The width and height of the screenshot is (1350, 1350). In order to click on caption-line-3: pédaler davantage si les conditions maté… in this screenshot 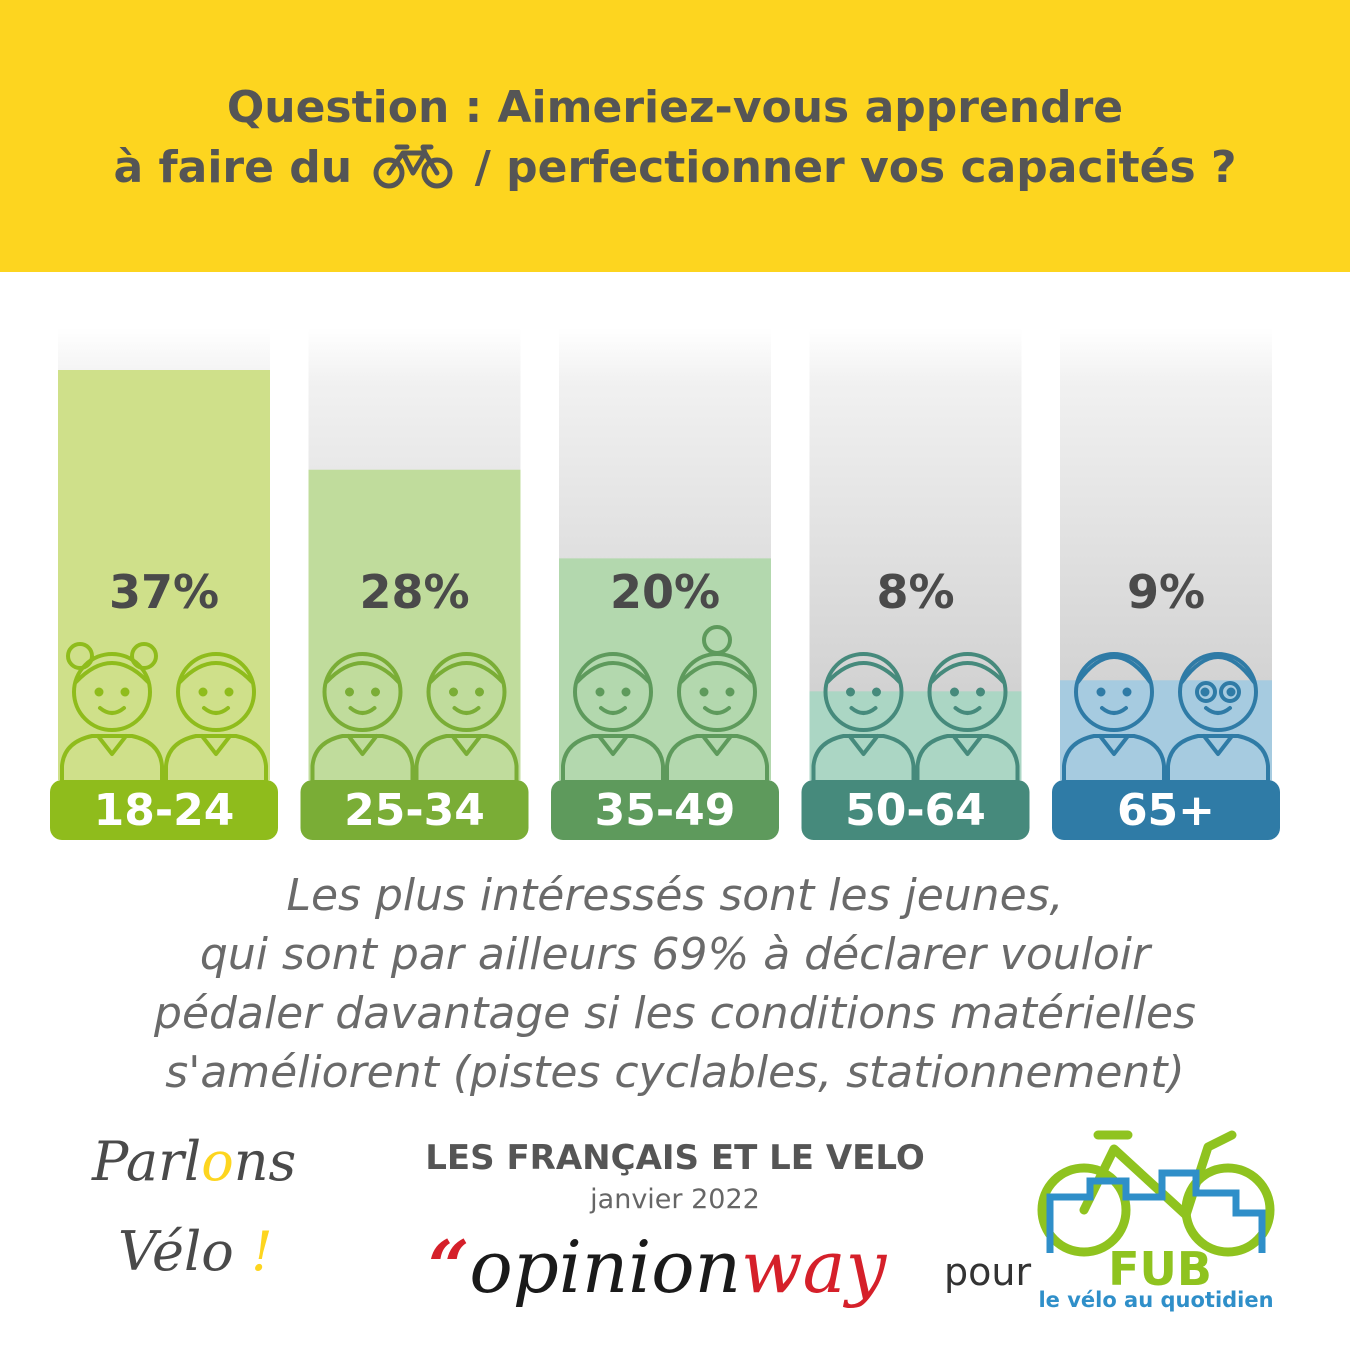, I will do `click(675, 1013)`.